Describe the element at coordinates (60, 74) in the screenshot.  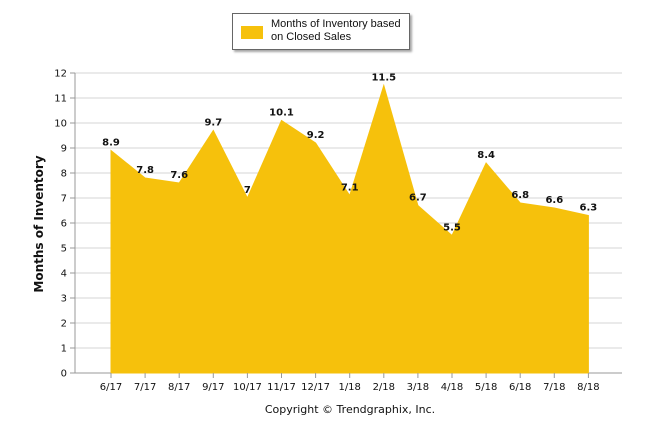
I see `y-tick-label: 12` at that location.